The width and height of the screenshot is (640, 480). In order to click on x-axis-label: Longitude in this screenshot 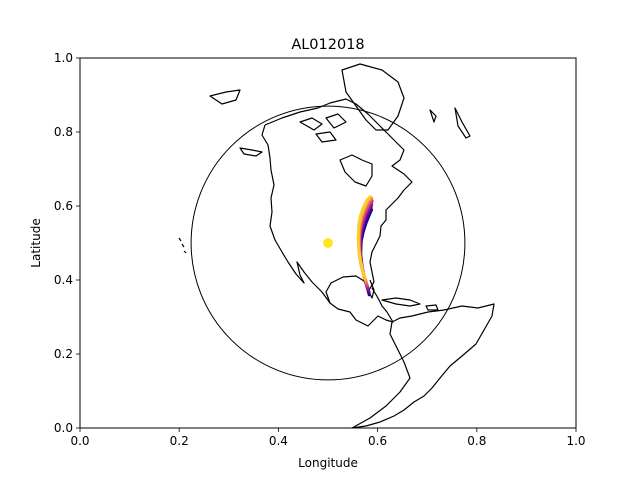, I will do `click(328, 463)`.